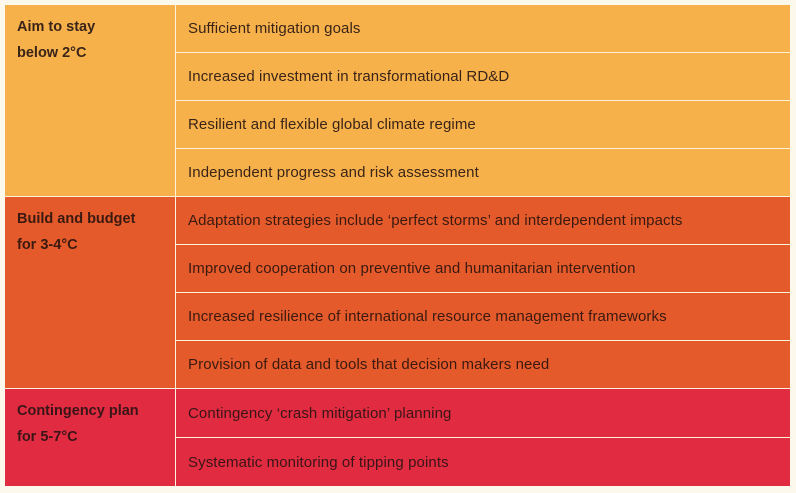 The width and height of the screenshot is (796, 493). What do you see at coordinates (52, 53) in the screenshot?
I see `group-label-line: below 2°C` at bounding box center [52, 53].